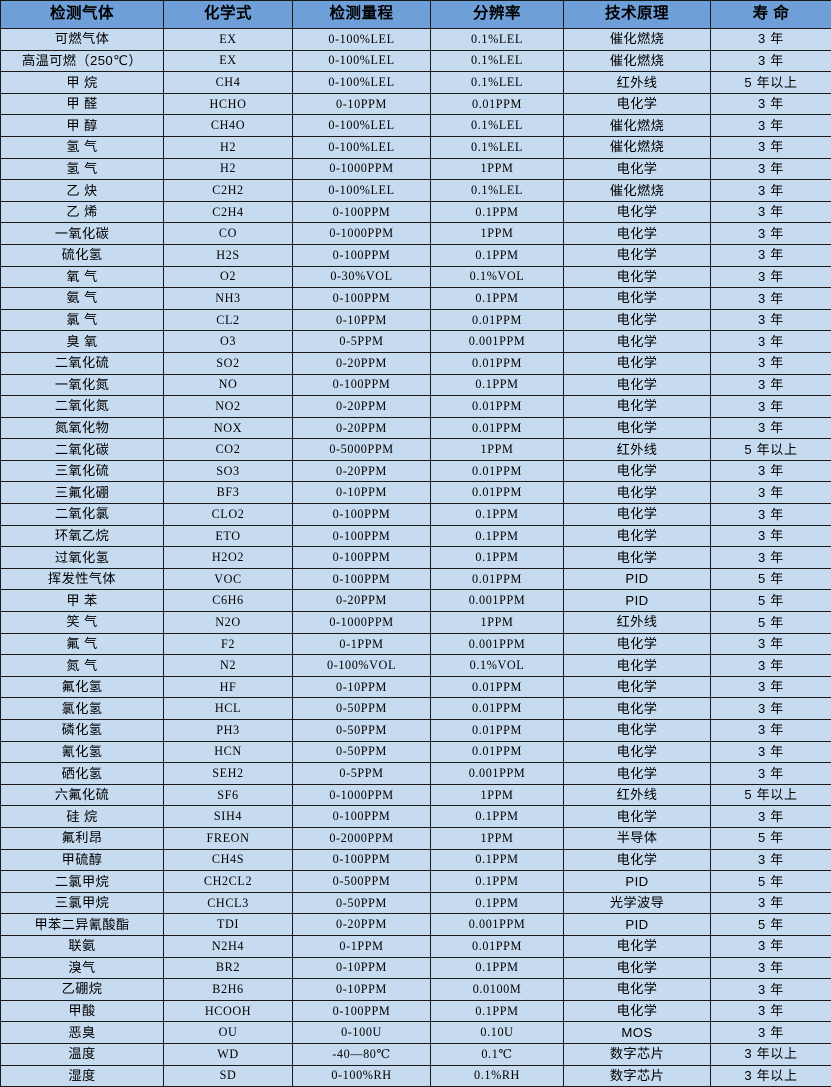  What do you see at coordinates (228, 255) in the screenshot?
I see `cell-chemical-formula: H2S` at bounding box center [228, 255].